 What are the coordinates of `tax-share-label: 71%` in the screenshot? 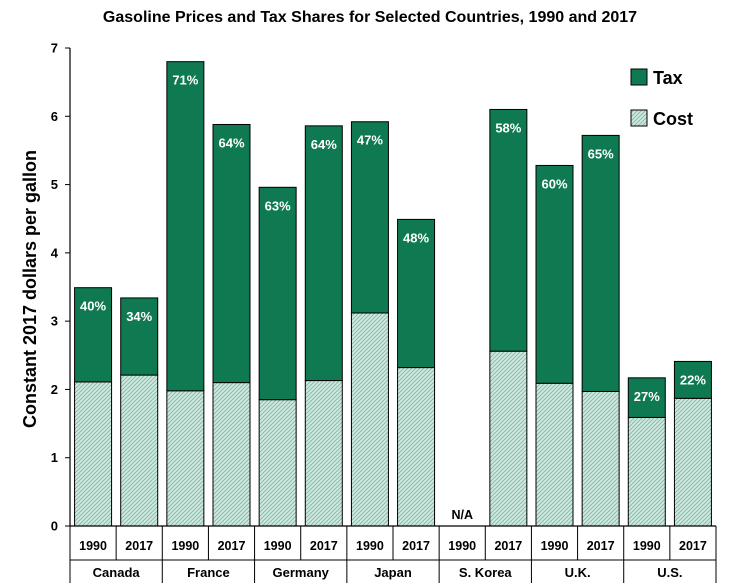 It's located at (185, 80).